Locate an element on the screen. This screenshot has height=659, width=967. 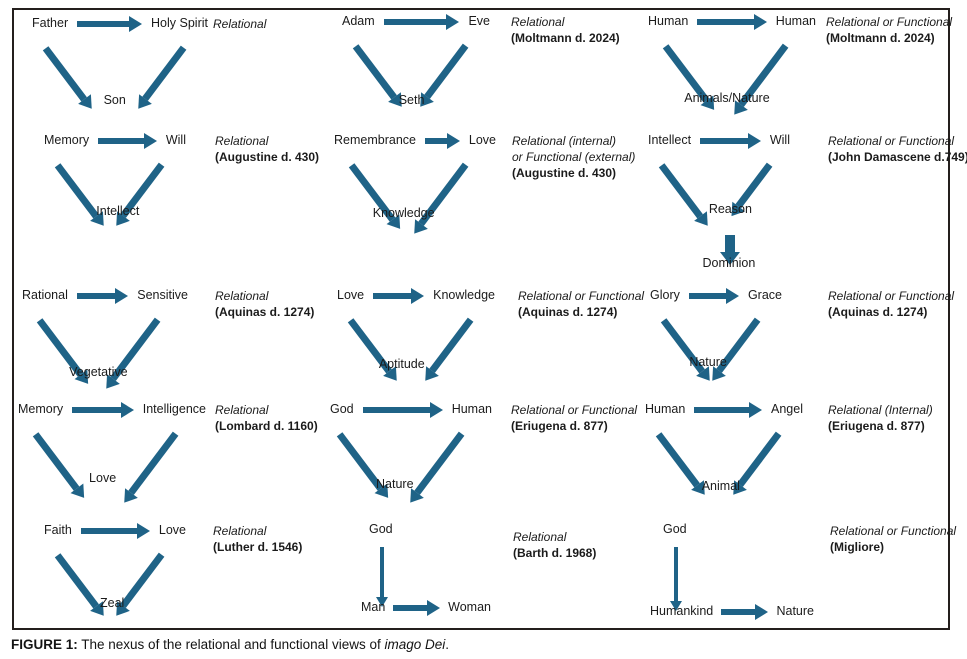
node-label: Man is located at coordinates (373, 607).